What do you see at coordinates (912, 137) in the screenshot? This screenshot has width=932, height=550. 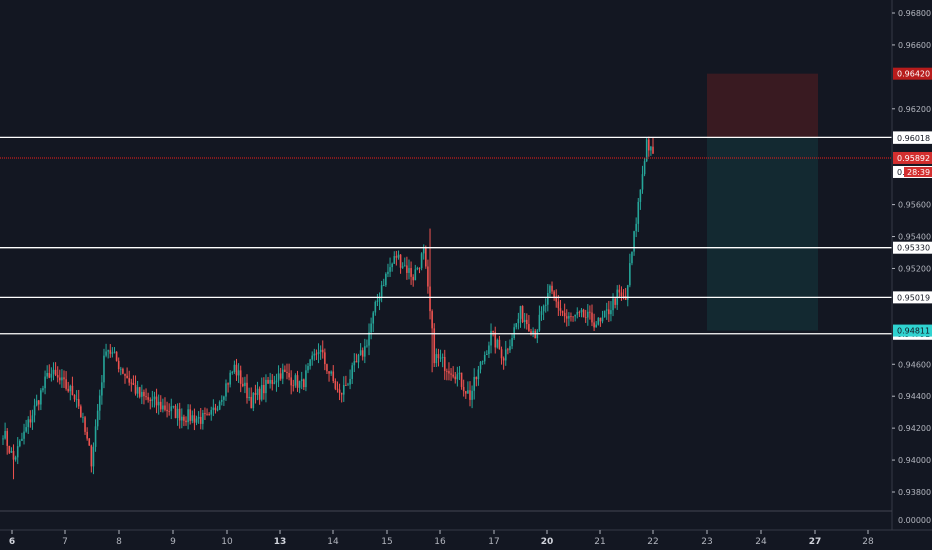 I see `secondary-price-badge-bg` at bounding box center [912, 137].